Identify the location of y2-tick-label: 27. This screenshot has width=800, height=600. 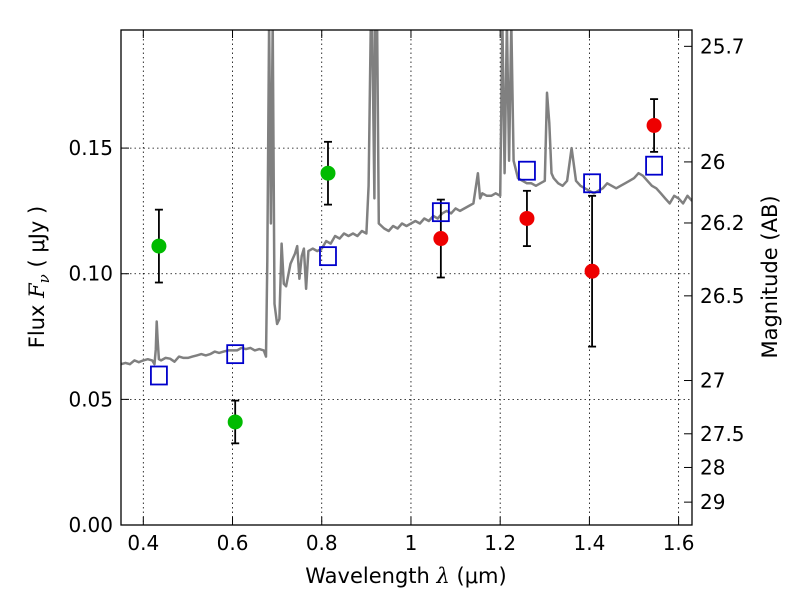
(712, 381).